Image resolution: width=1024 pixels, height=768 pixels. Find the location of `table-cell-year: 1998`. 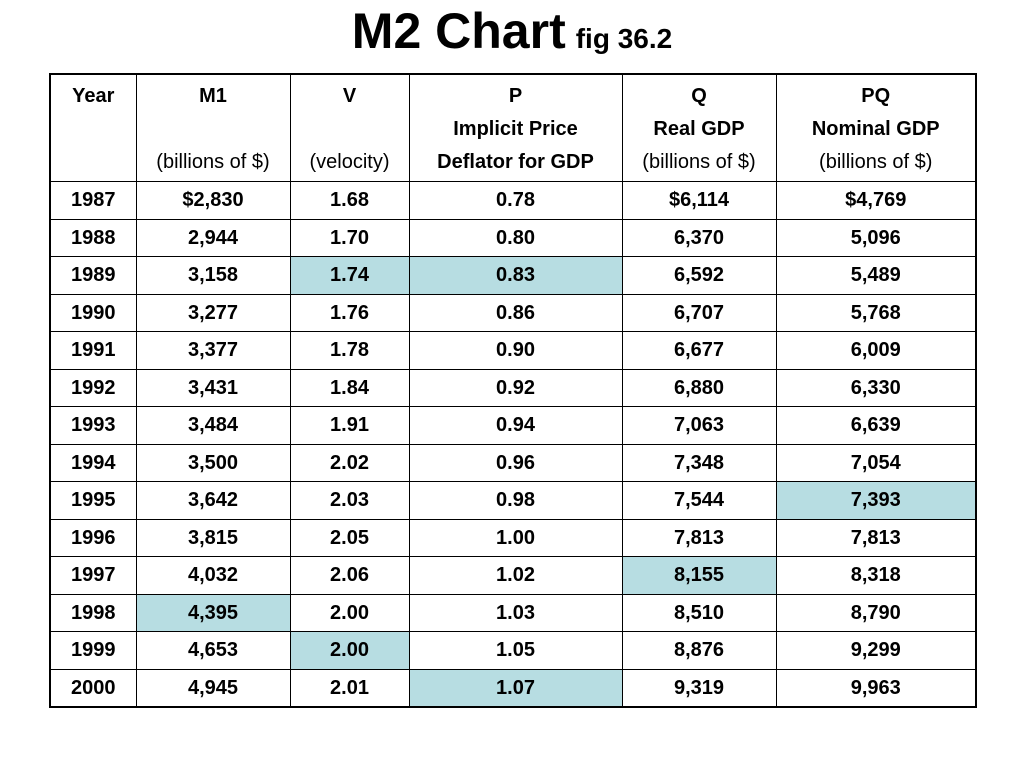

table-cell-year: 1998 is located at coordinates (93, 612).